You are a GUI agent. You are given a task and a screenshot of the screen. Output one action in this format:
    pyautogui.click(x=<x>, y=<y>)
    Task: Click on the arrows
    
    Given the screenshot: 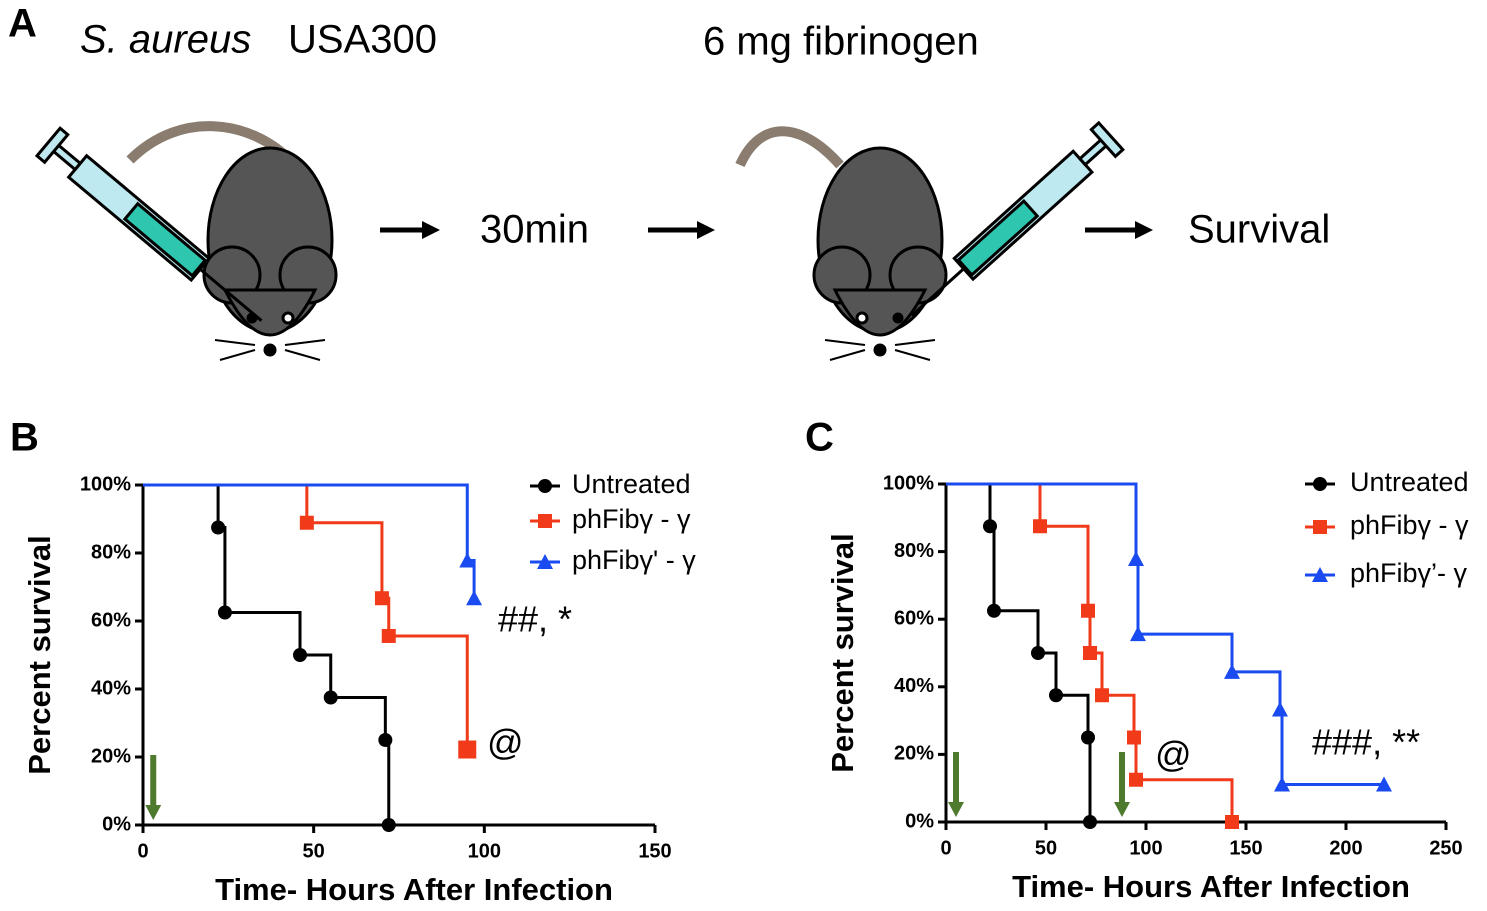 What is the action you would take?
    pyautogui.click(x=766, y=230)
    